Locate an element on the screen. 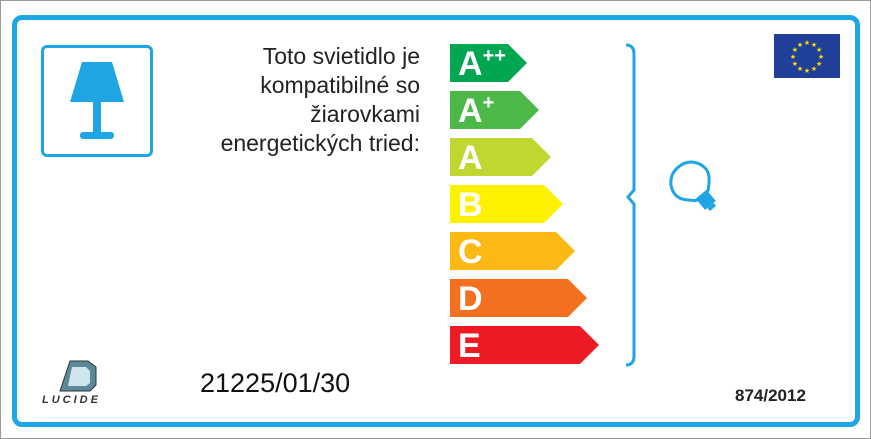 This screenshot has height=439, width=871. bracket is located at coordinates (630, 205).